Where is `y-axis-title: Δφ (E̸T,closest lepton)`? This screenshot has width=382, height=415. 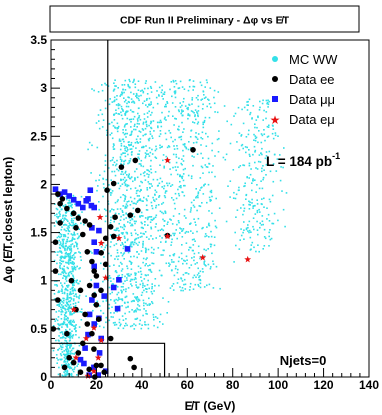
y-axis-title: Δφ (E̸T,closest lepton) is located at coordinates (8, 220).